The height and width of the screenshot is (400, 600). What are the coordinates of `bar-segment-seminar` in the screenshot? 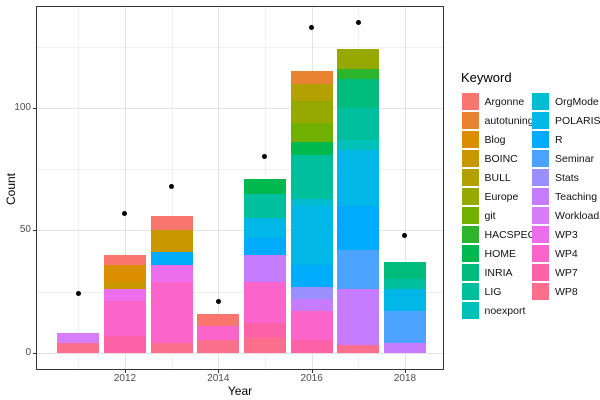 It's located at (404, 327).